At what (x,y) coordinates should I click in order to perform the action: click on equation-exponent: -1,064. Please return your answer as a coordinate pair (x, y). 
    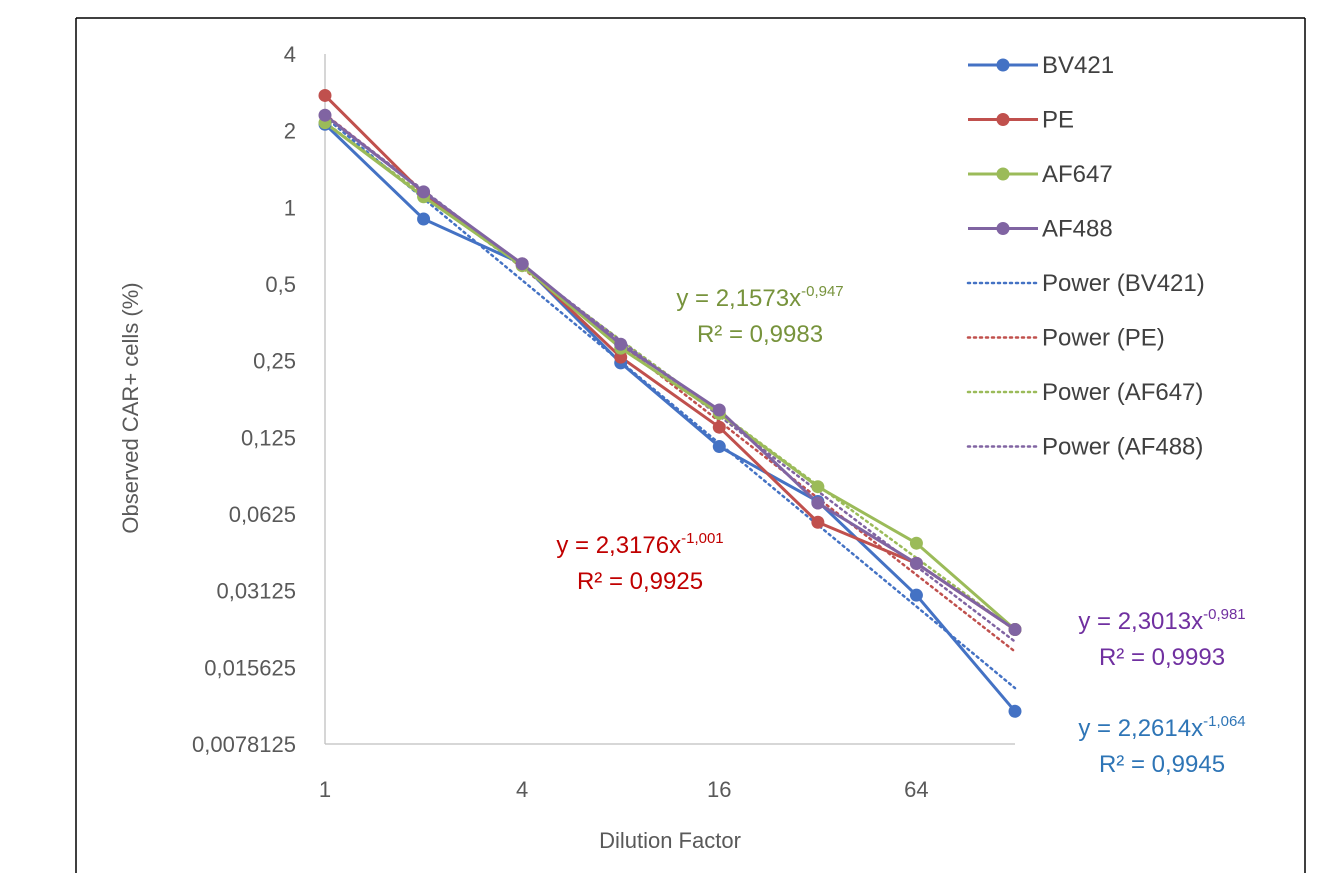
    Looking at the image, I should click on (1224, 721).